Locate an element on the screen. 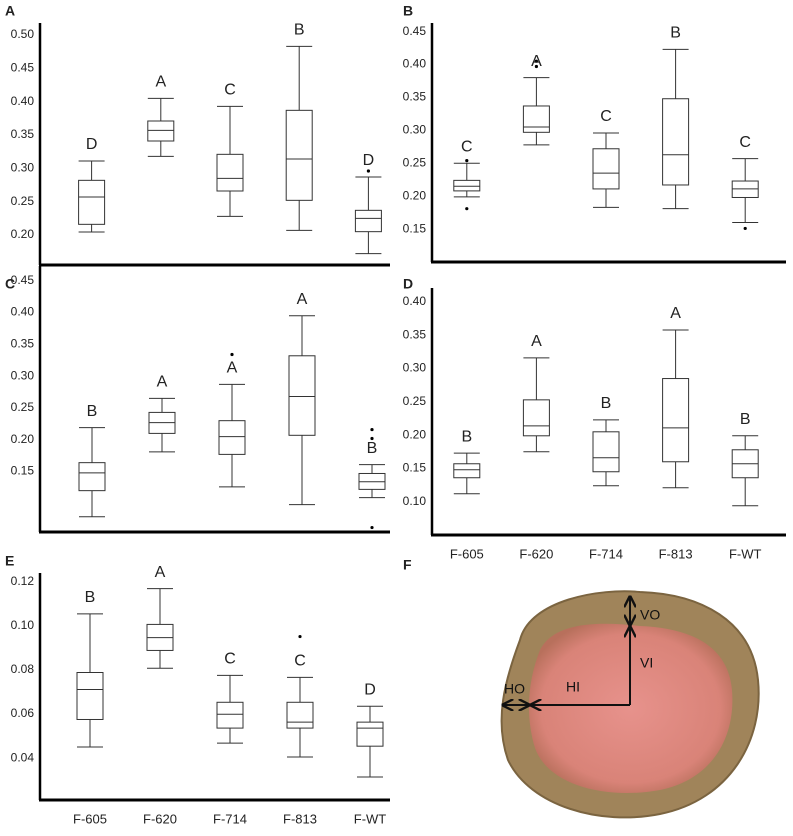  y-tick-label: 0.08 is located at coordinates (23, 669).